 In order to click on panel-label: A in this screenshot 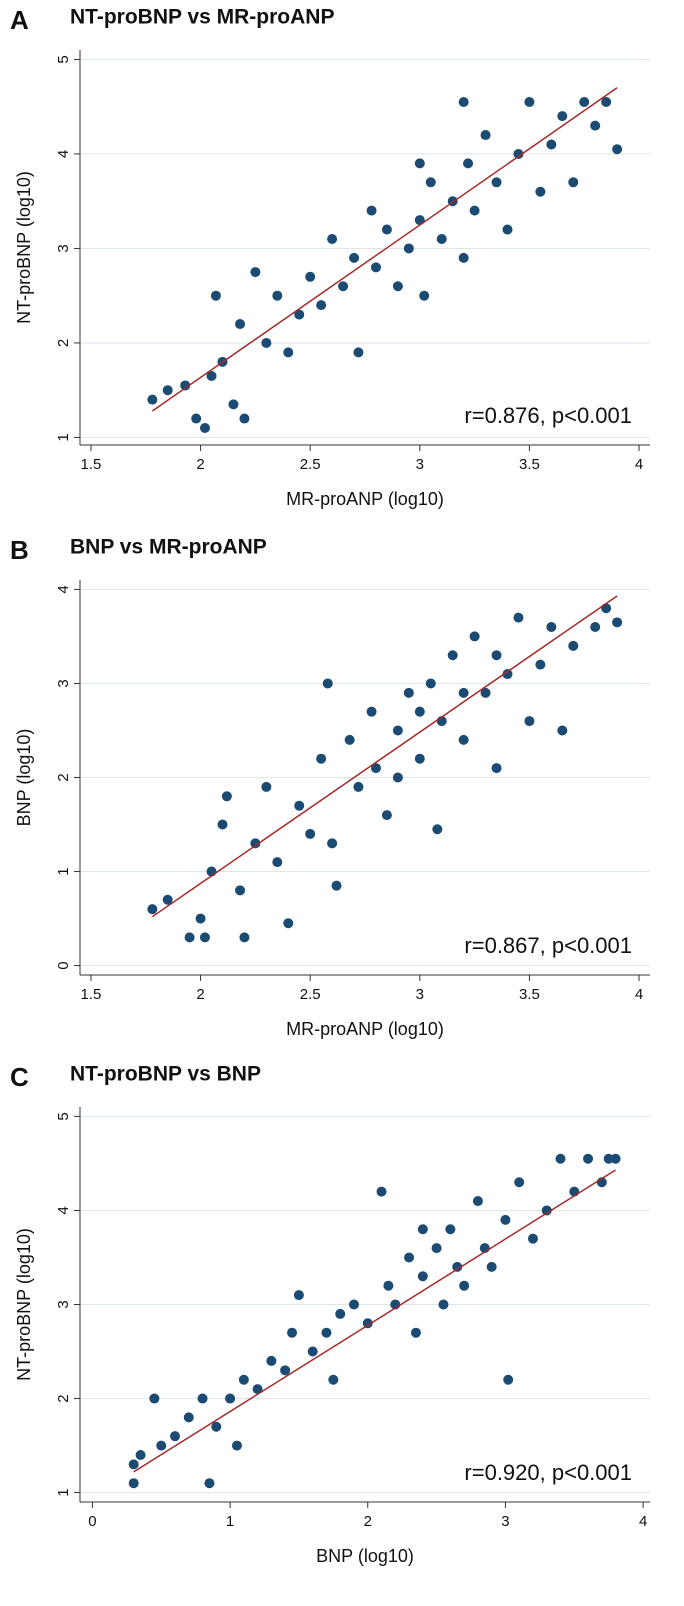, I will do `click(19, 20)`.